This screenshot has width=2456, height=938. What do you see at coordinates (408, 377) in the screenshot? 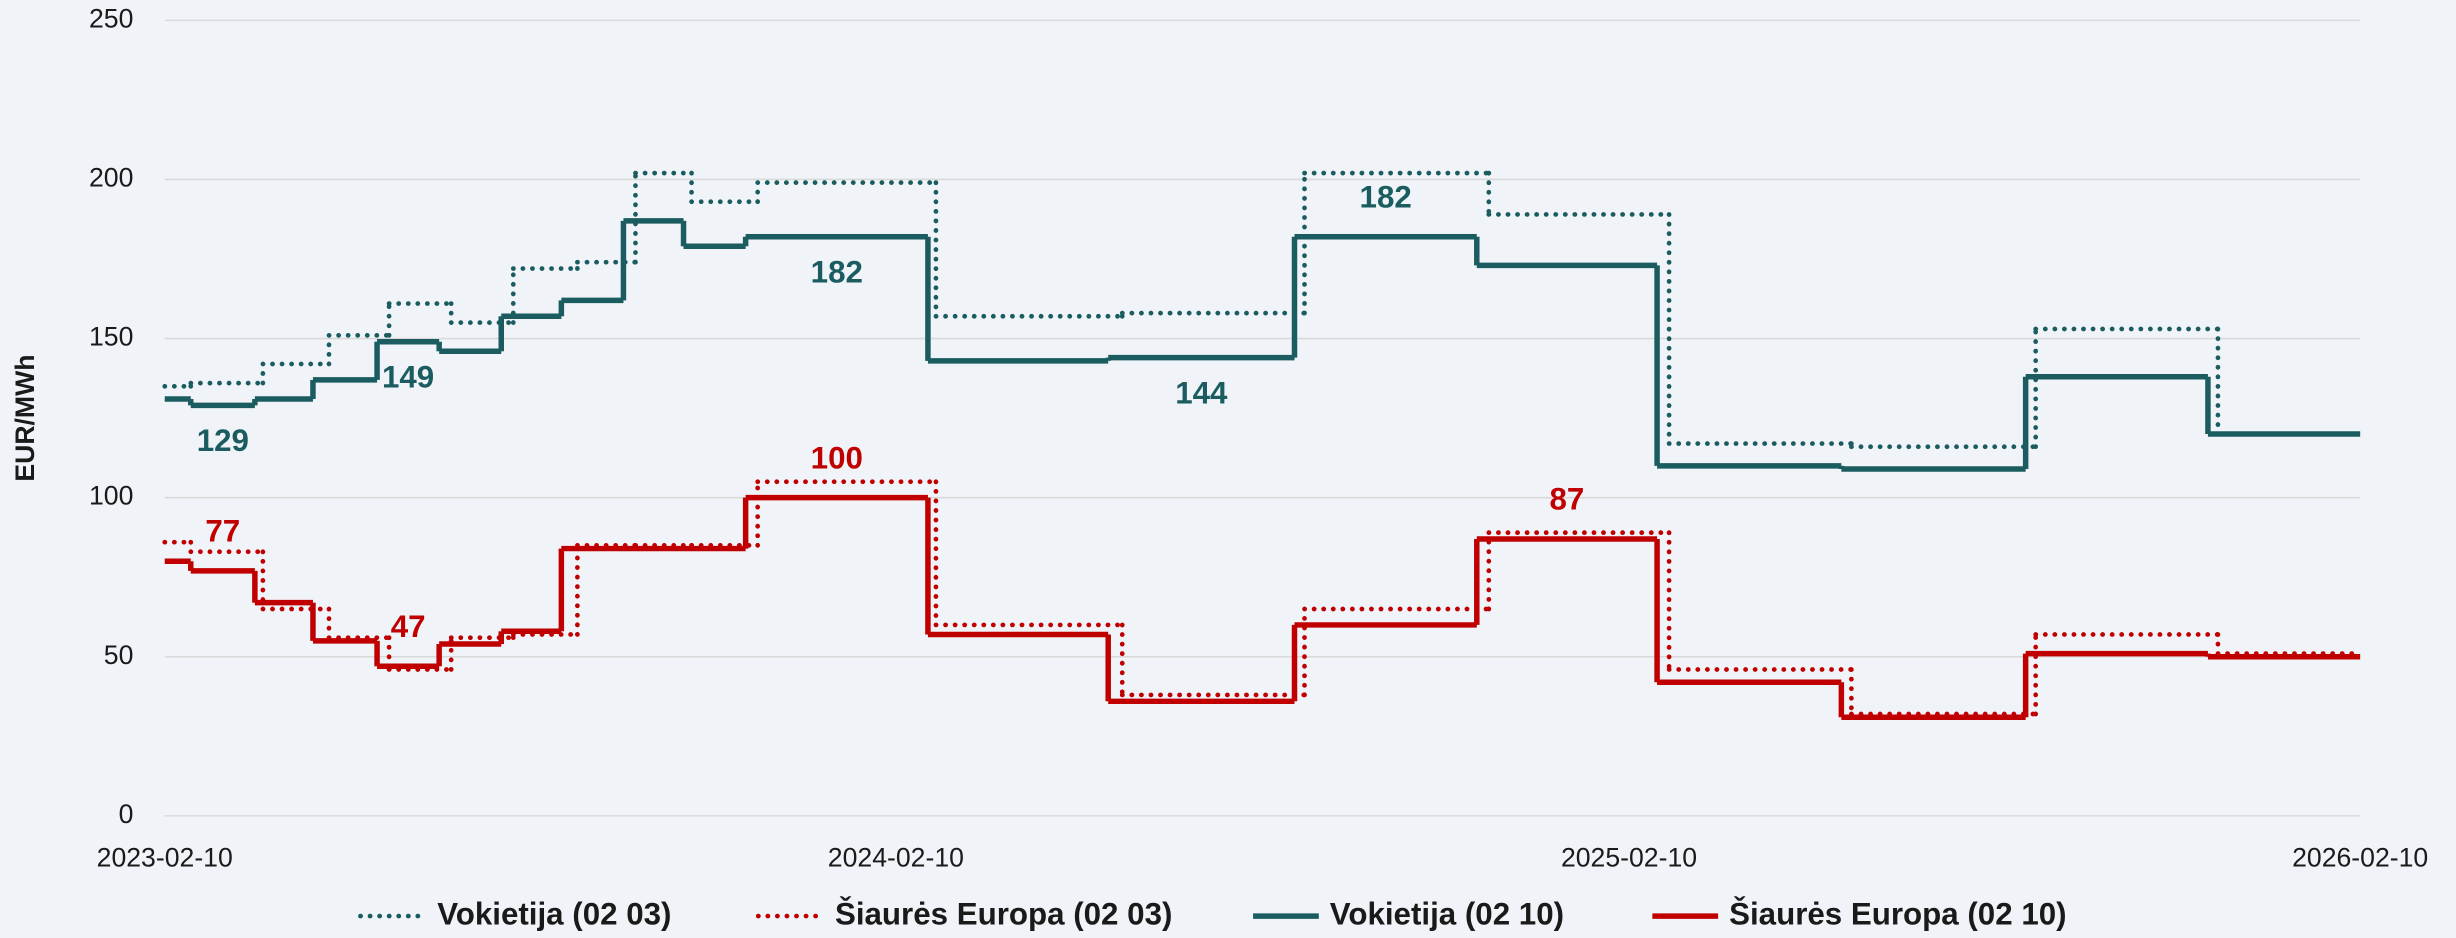
I see `data-label: 149` at bounding box center [408, 377].